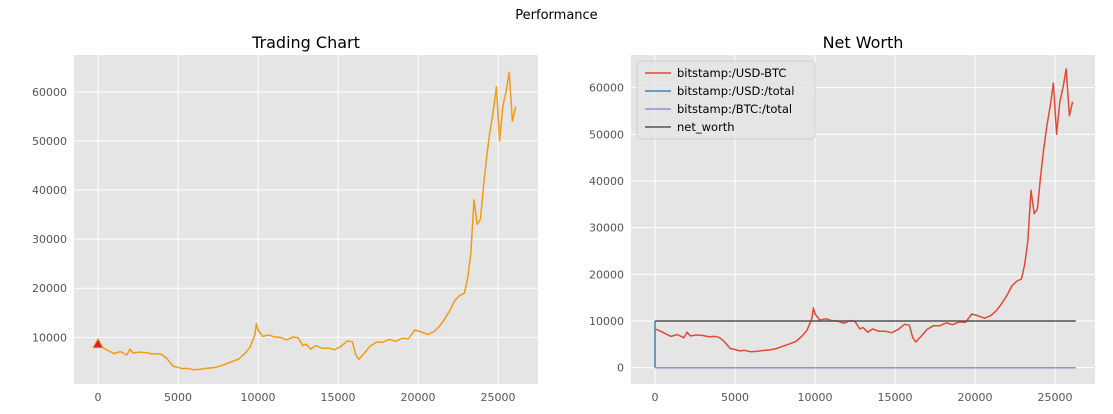 The image size is (1113, 414). What do you see at coordinates (735, 91) in the screenshot?
I see `chart-1-legend-label: bitstamp:/USD:/total` at bounding box center [735, 91].